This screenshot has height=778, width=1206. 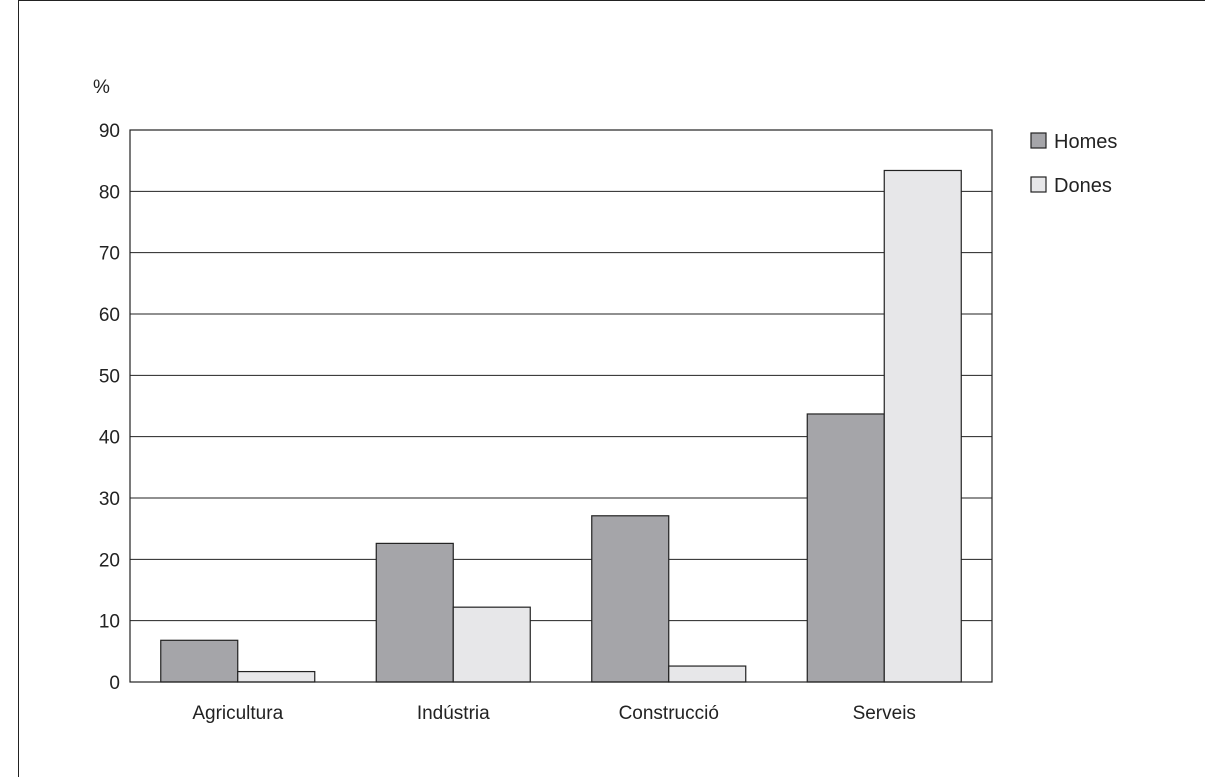 What do you see at coordinates (114, 683) in the screenshot?
I see `y-tick-label: 0` at bounding box center [114, 683].